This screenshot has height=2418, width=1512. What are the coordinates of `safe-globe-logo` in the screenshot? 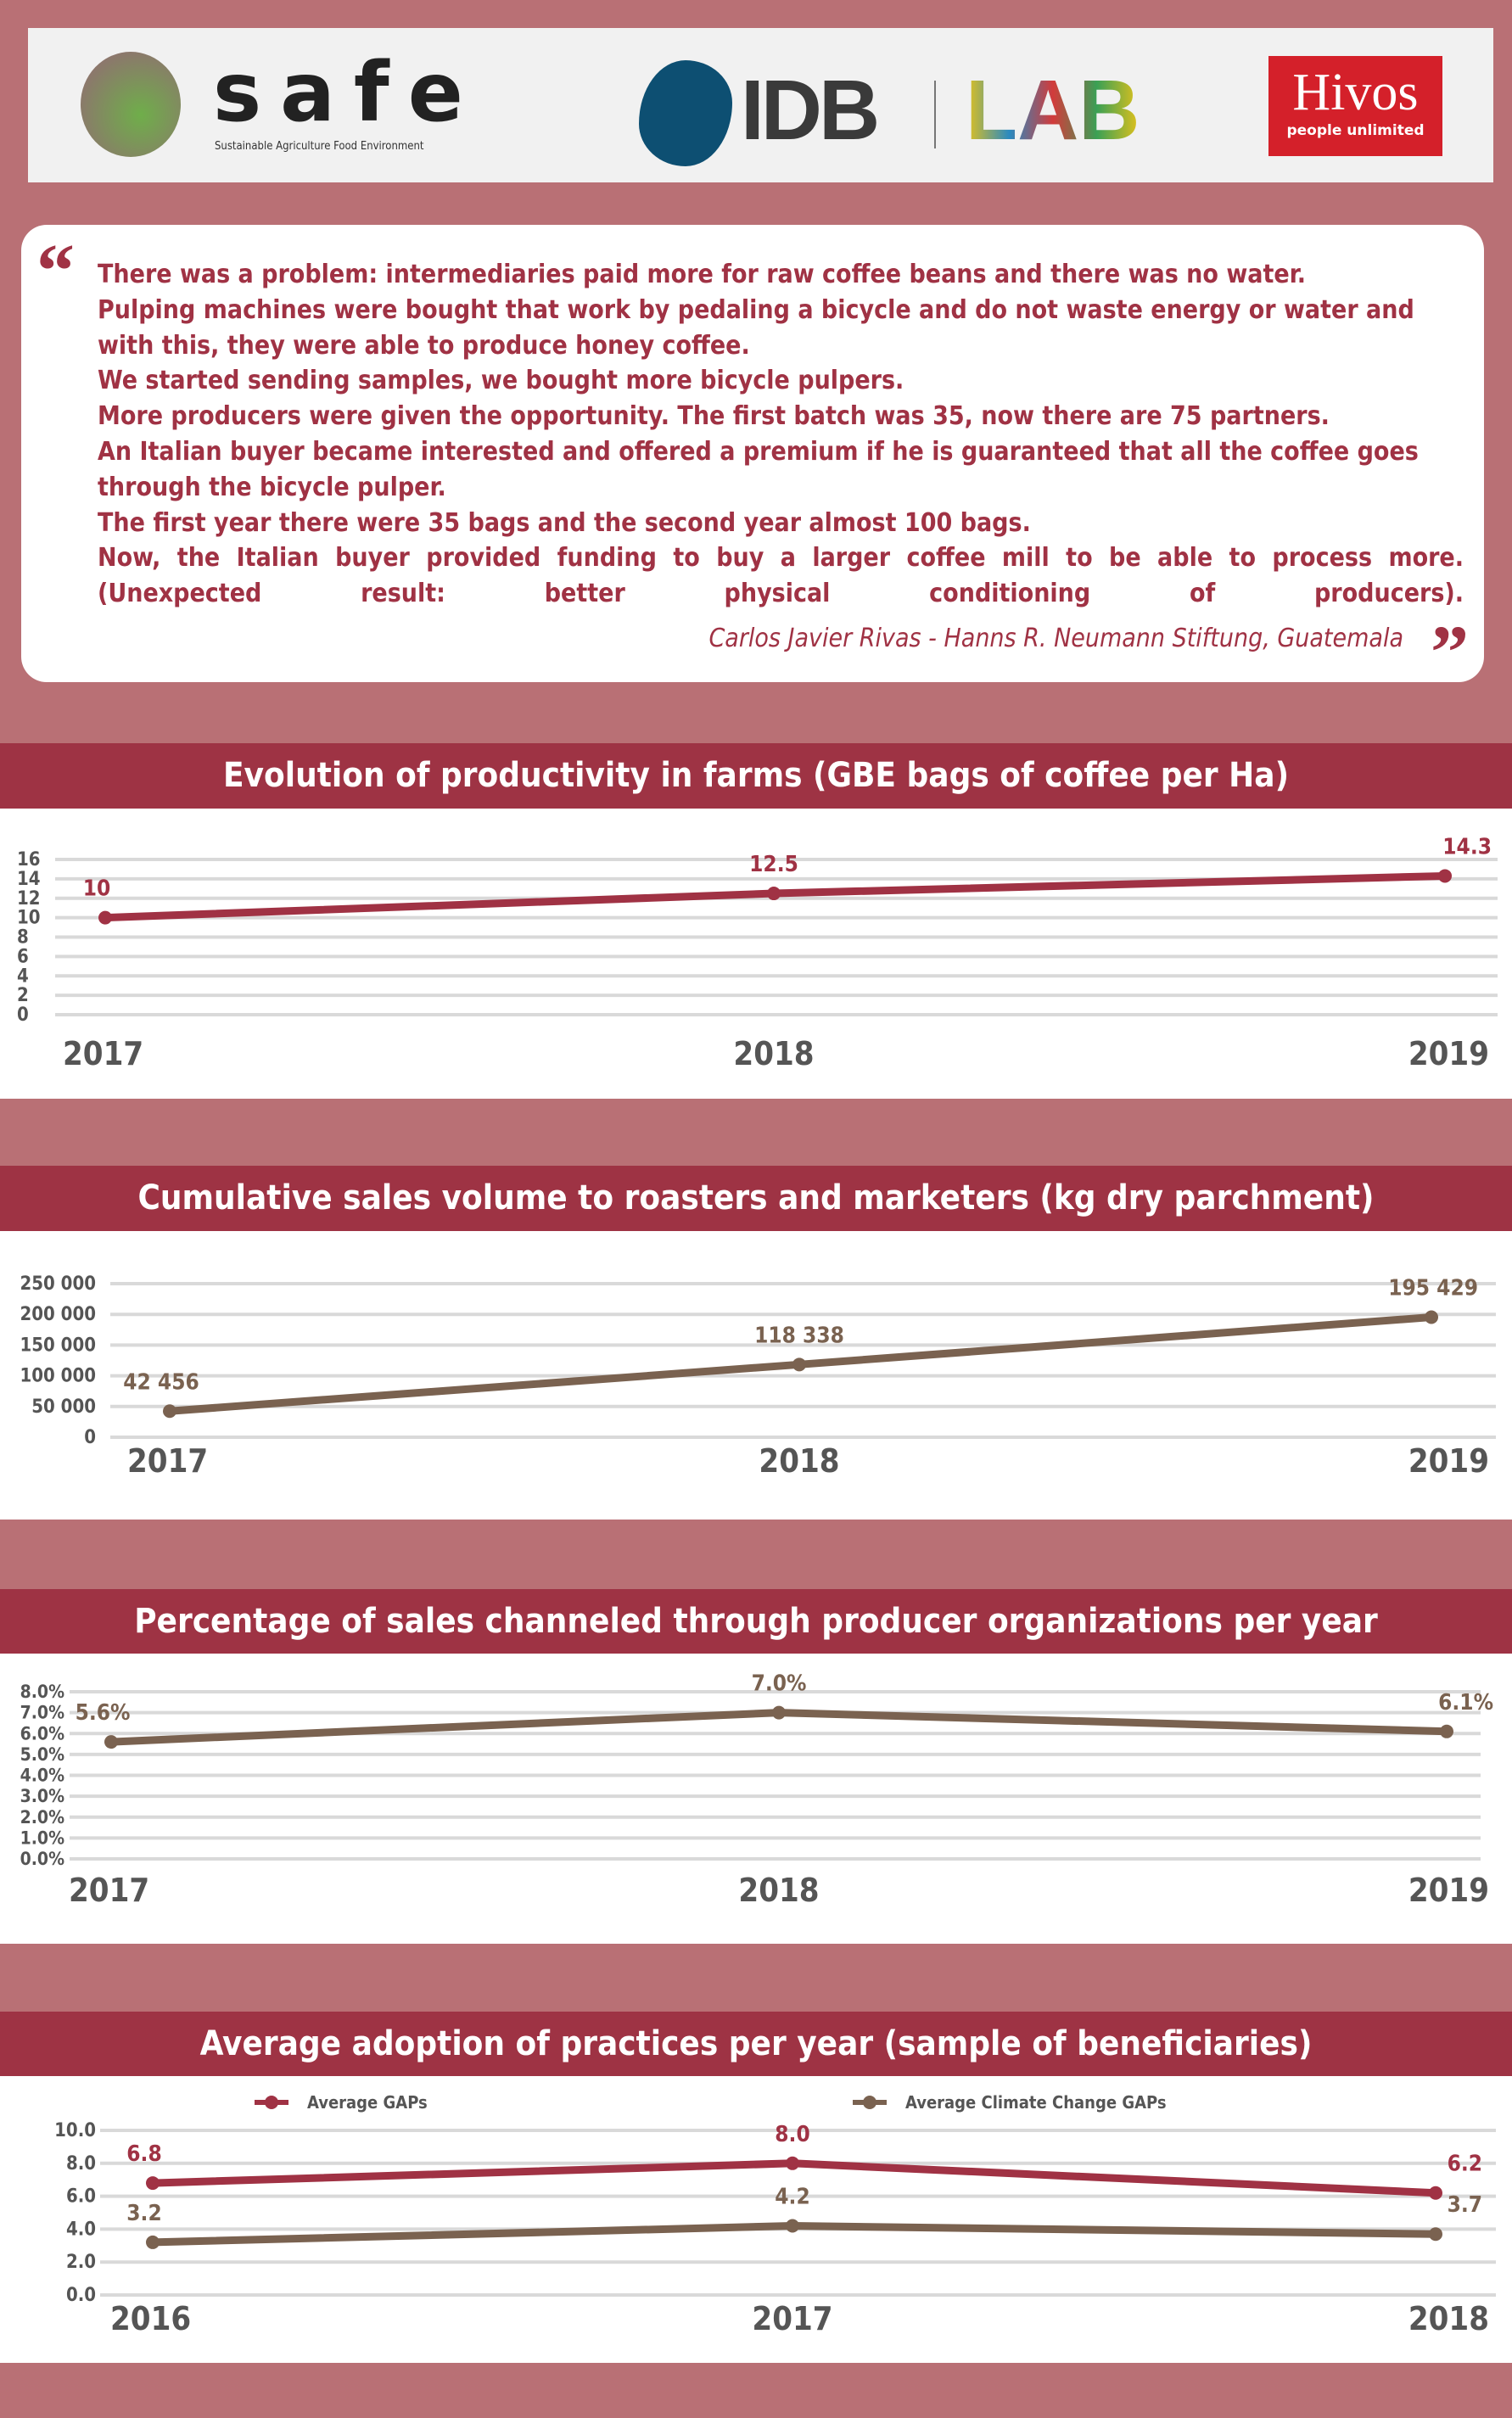 It's located at (131, 104).